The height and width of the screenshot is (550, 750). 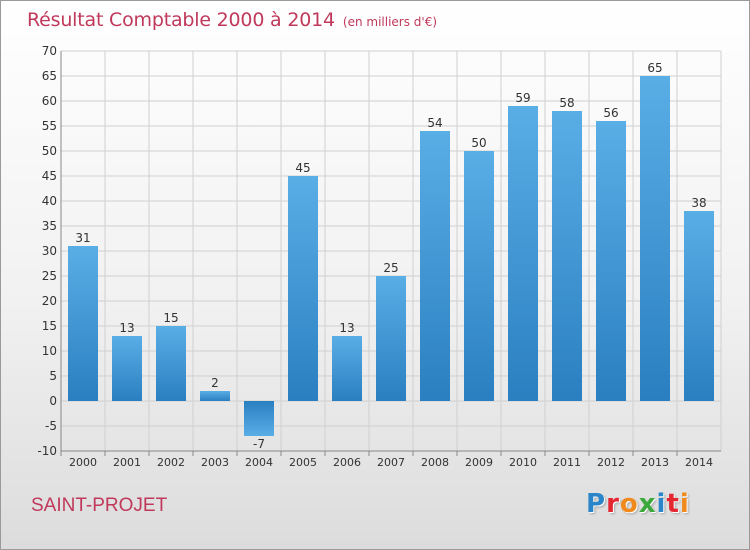 I want to click on x-tick-label: 2013, so click(x=655, y=462).